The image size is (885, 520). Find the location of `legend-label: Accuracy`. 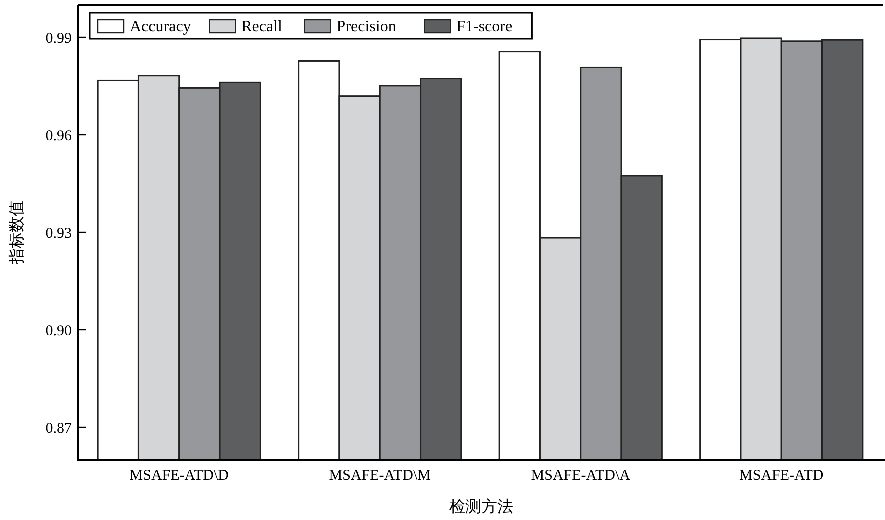

legend-label: Accuracy is located at coordinates (161, 27).